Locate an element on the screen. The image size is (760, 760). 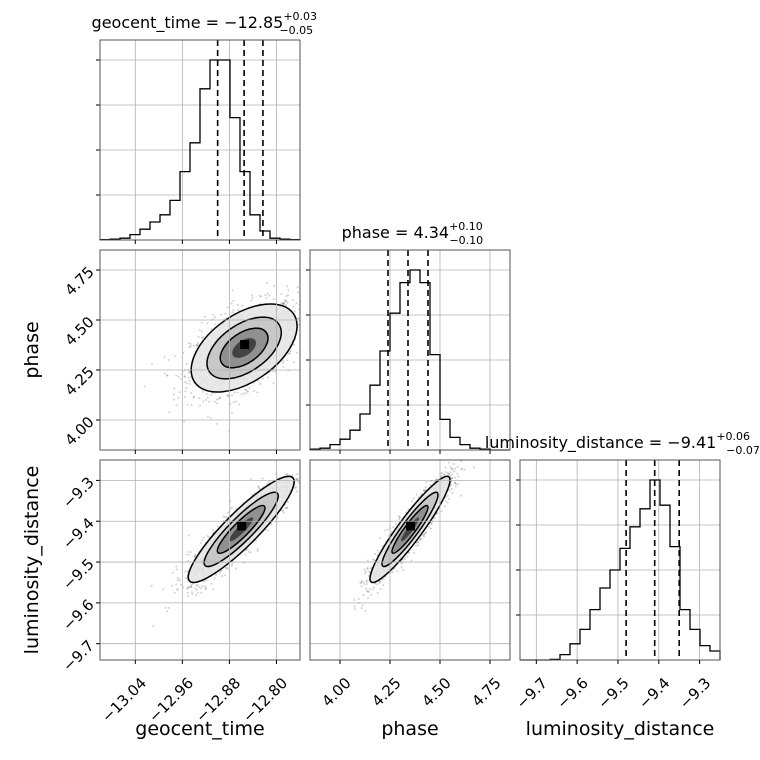
scatter-points is located at coordinates (236, 357).